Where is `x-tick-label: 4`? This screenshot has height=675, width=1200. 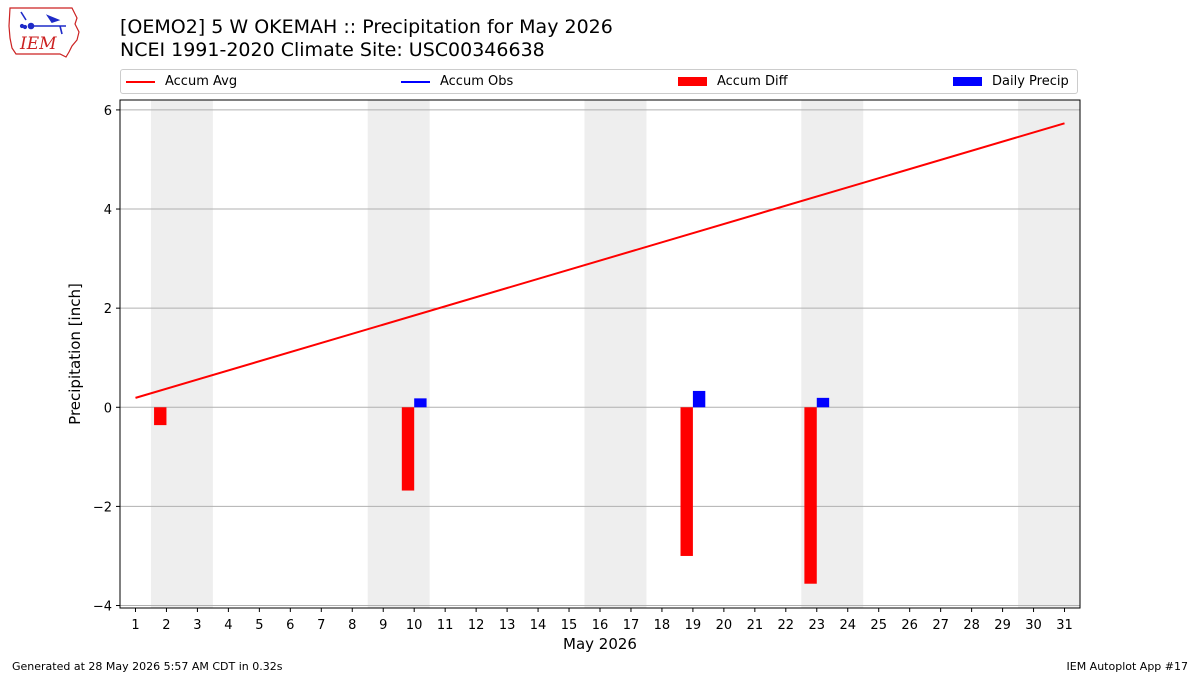
x-tick-label: 4 is located at coordinates (228, 625).